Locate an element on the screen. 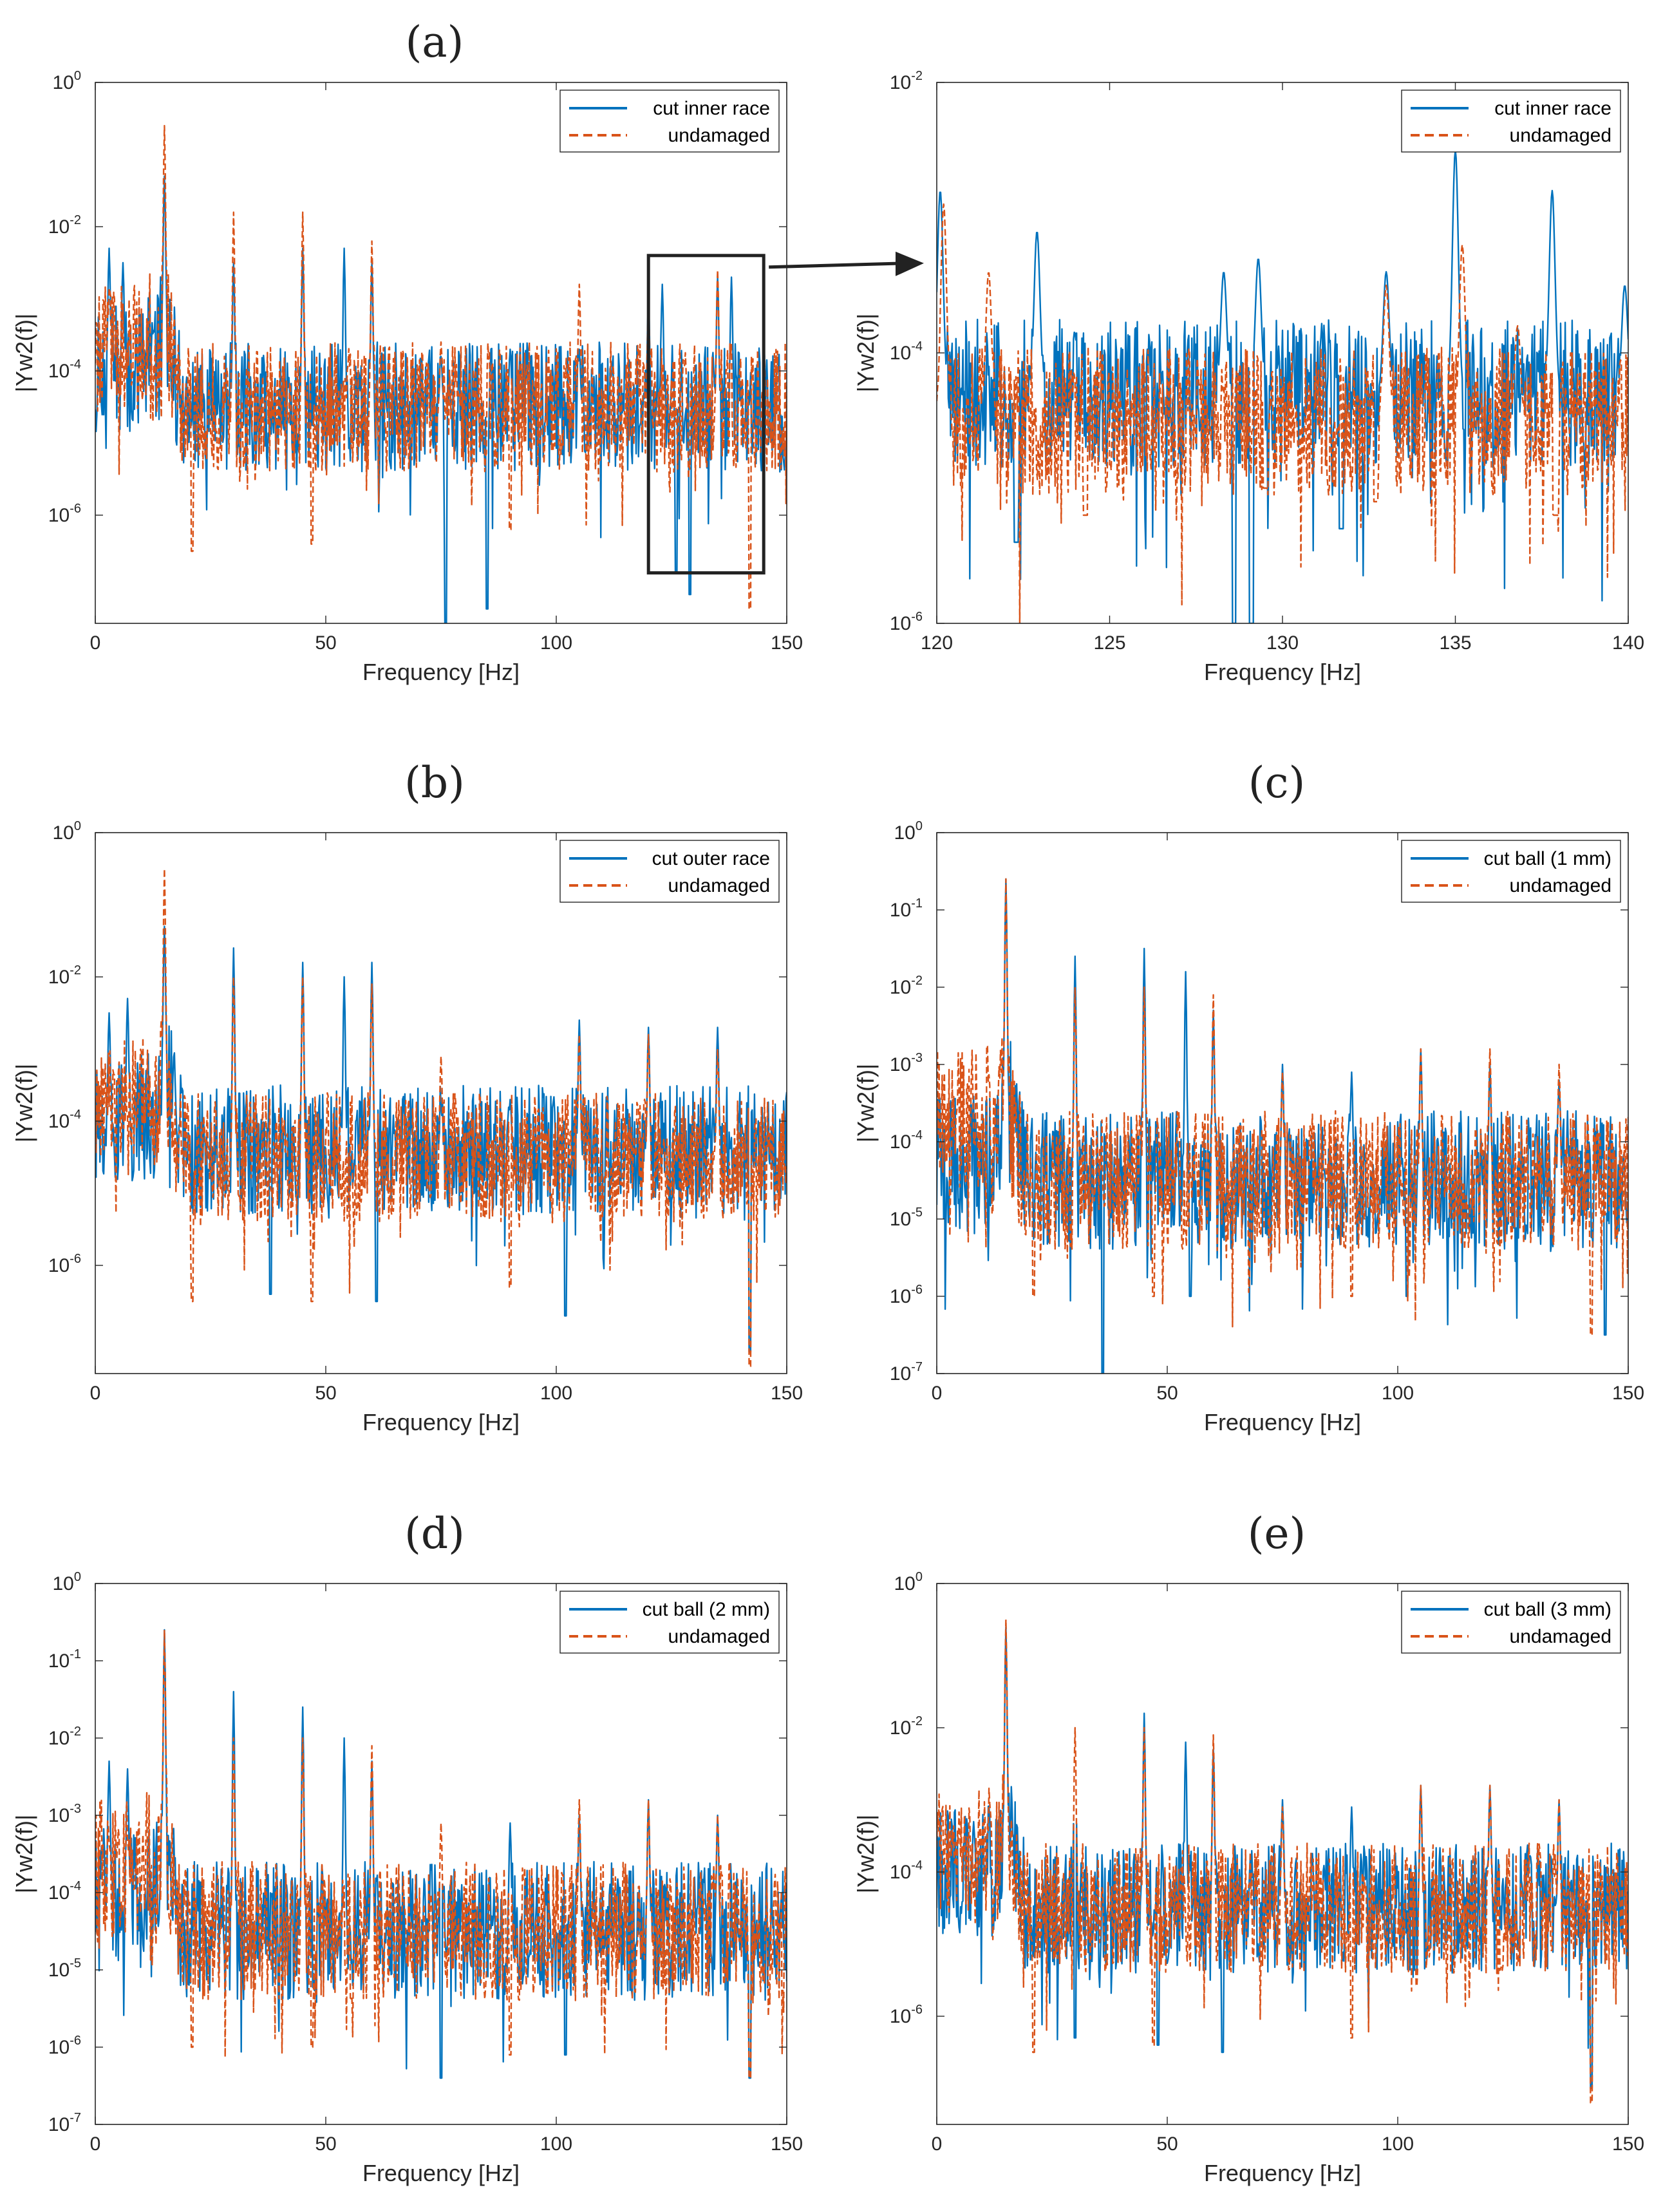 This screenshot has height=2212, width=1672. panel-title: (e) is located at coordinates (1277, 1533).